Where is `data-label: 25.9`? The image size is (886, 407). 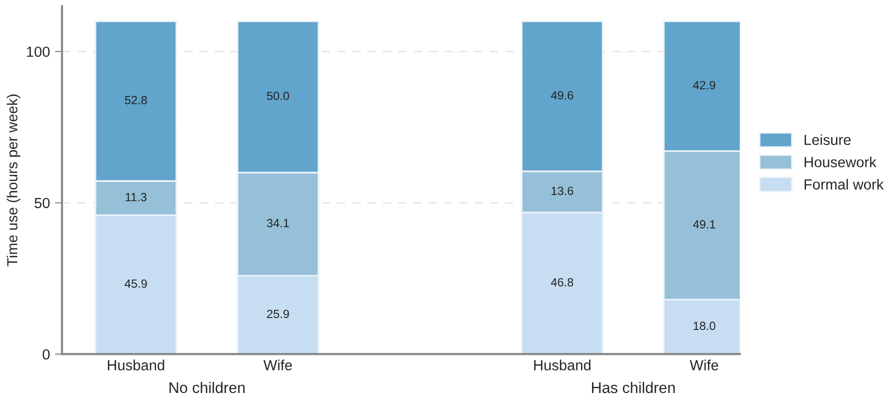
data-label: 25.9 is located at coordinates (278, 314).